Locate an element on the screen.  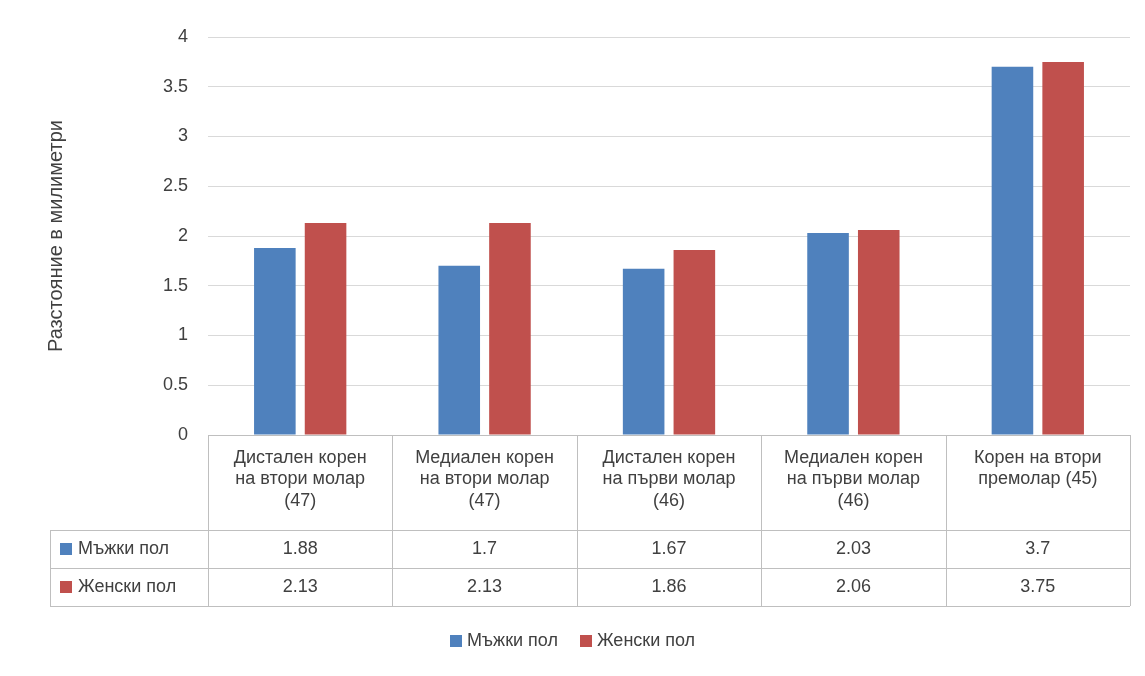
y-tick-label: 3 is located at coordinates (182, 135).